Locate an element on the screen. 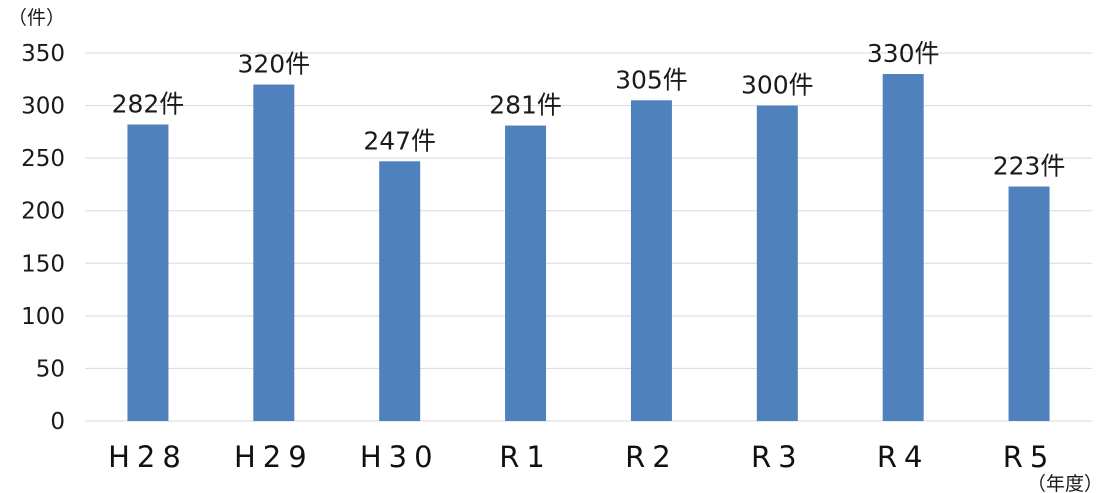 The width and height of the screenshot is (1111, 493). x-axis-categories: H28 H29 H30 R1 R2 R3 R4 R5 is located at coordinates (582, 457).